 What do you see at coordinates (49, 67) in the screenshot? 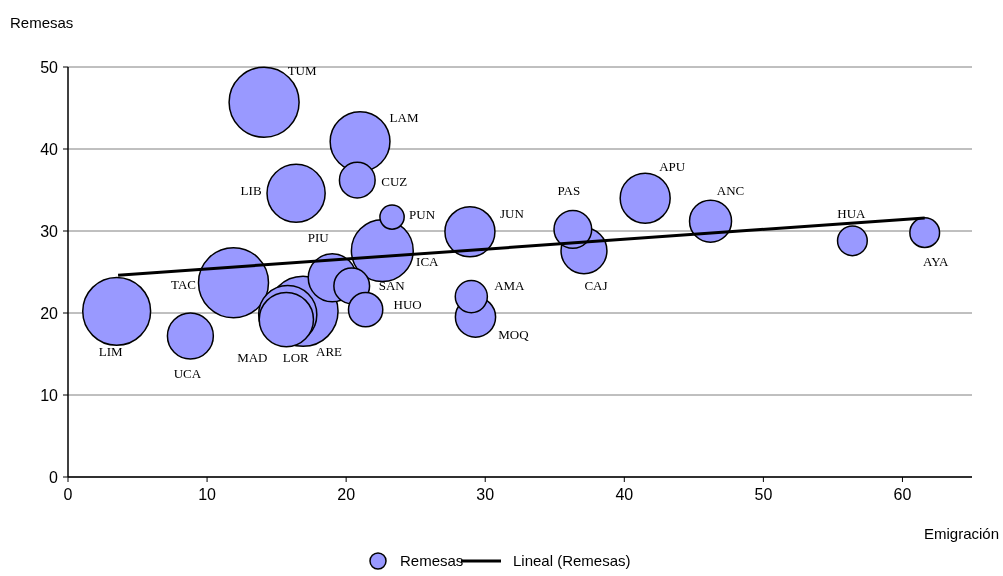
I see `y-tick-label: 50` at bounding box center [49, 67].